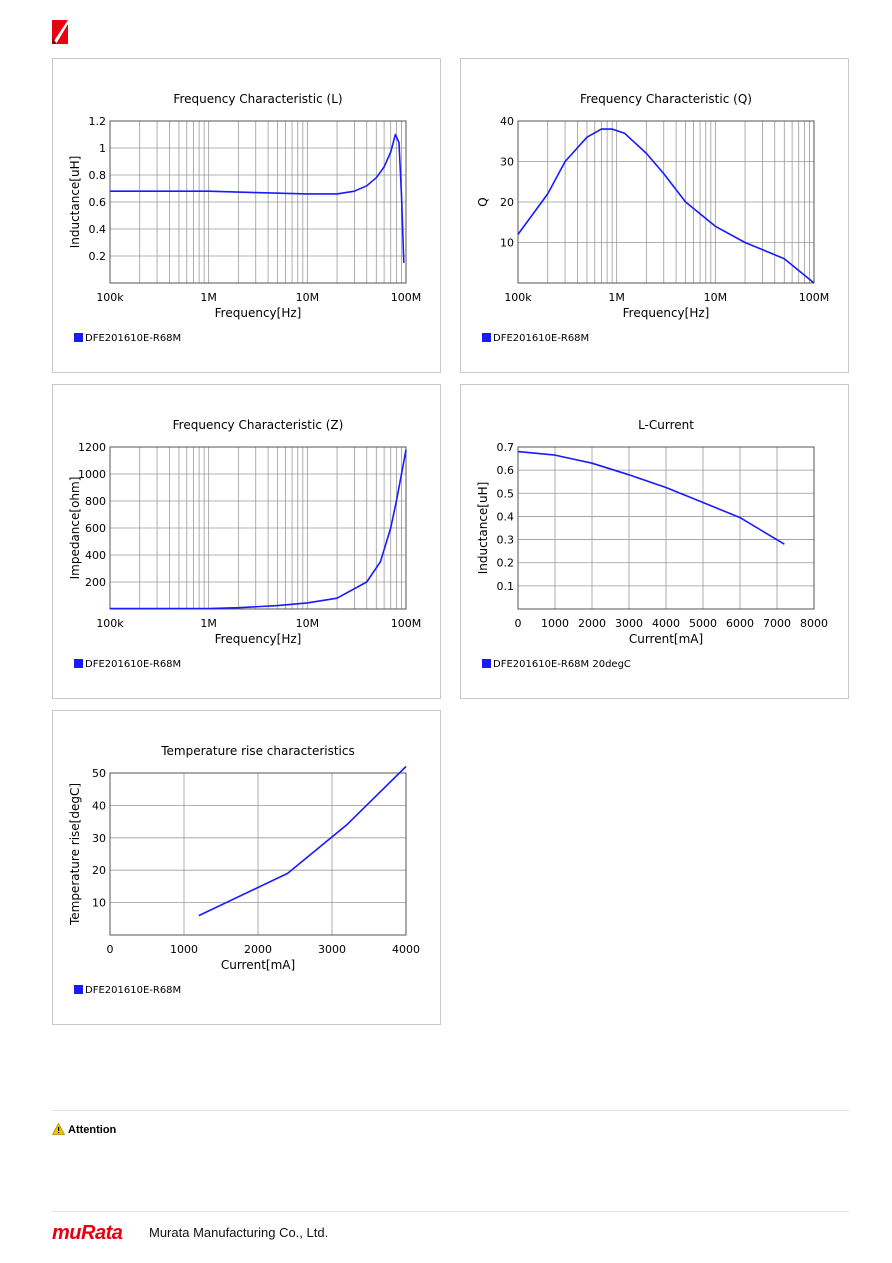  I want to click on divider, so click(450, 1211).